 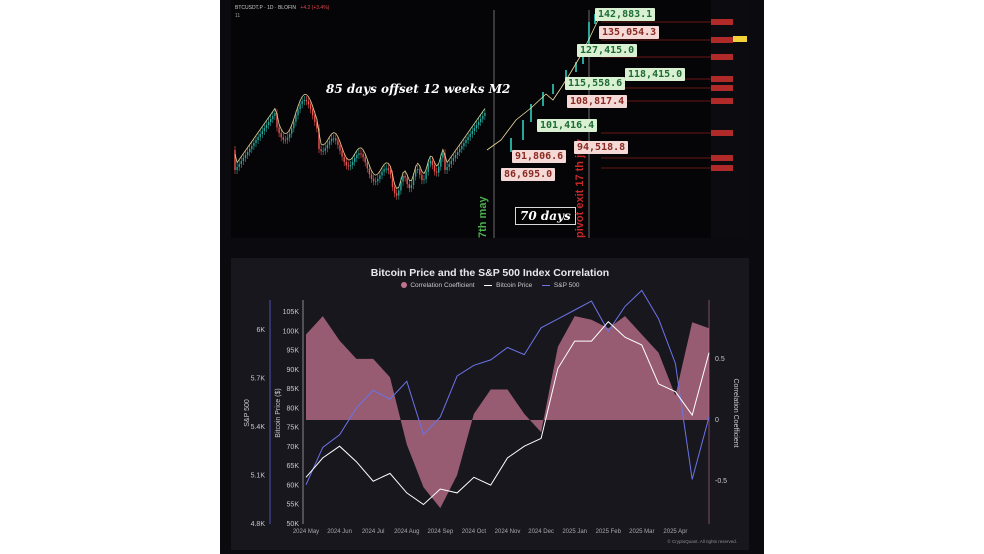 I want to click on x-tick-label: 2024 Aug, so click(x=406, y=532).